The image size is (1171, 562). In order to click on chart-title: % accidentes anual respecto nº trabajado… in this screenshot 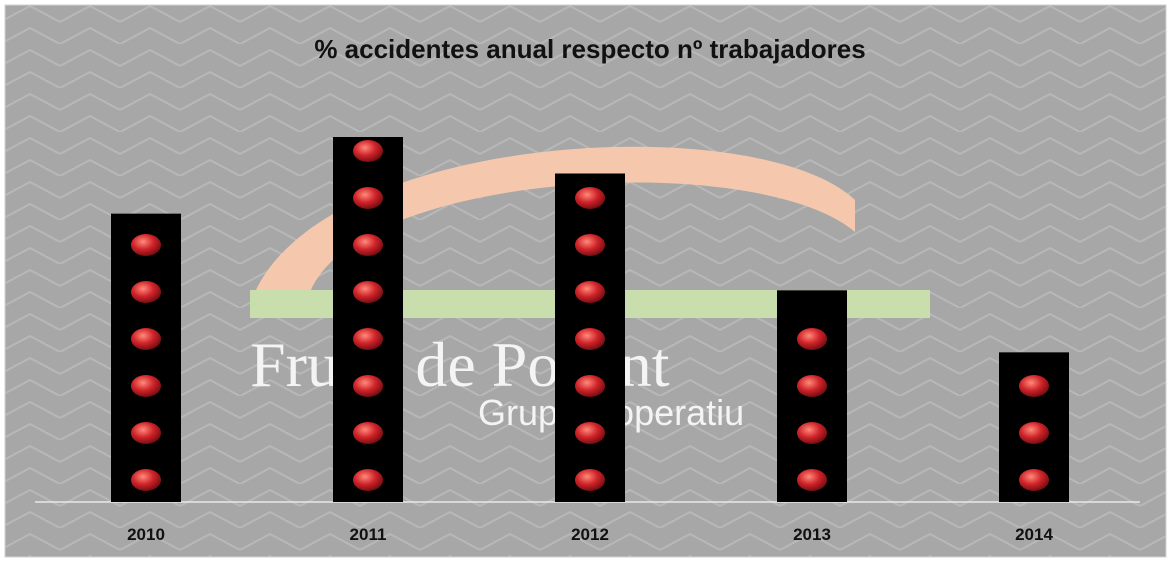, I will do `click(589, 49)`.